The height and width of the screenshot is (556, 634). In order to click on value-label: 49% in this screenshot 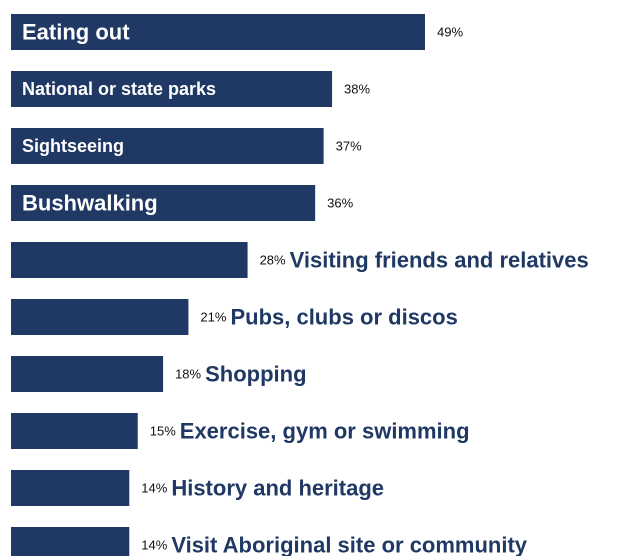, I will do `click(450, 32)`.